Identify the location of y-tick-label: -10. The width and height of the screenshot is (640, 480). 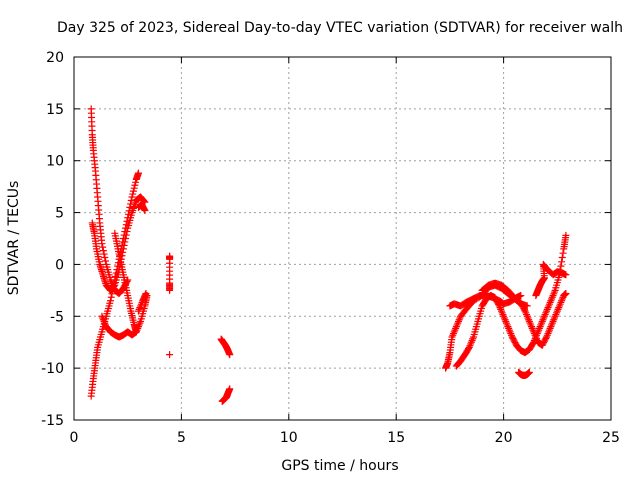
(52, 369).